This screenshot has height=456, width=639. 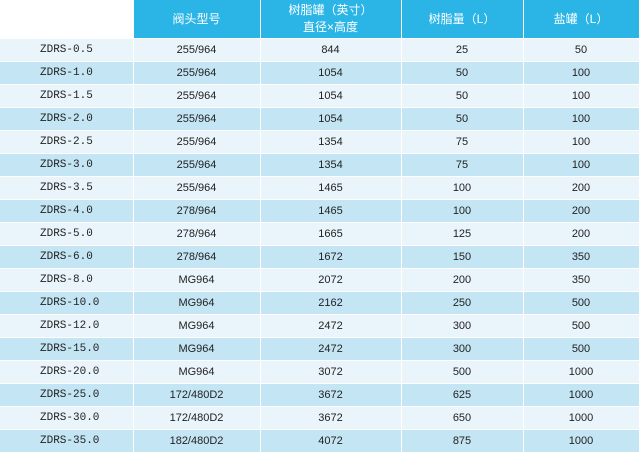 I want to click on cell-model: ZDRS-25.0, so click(x=67, y=395).